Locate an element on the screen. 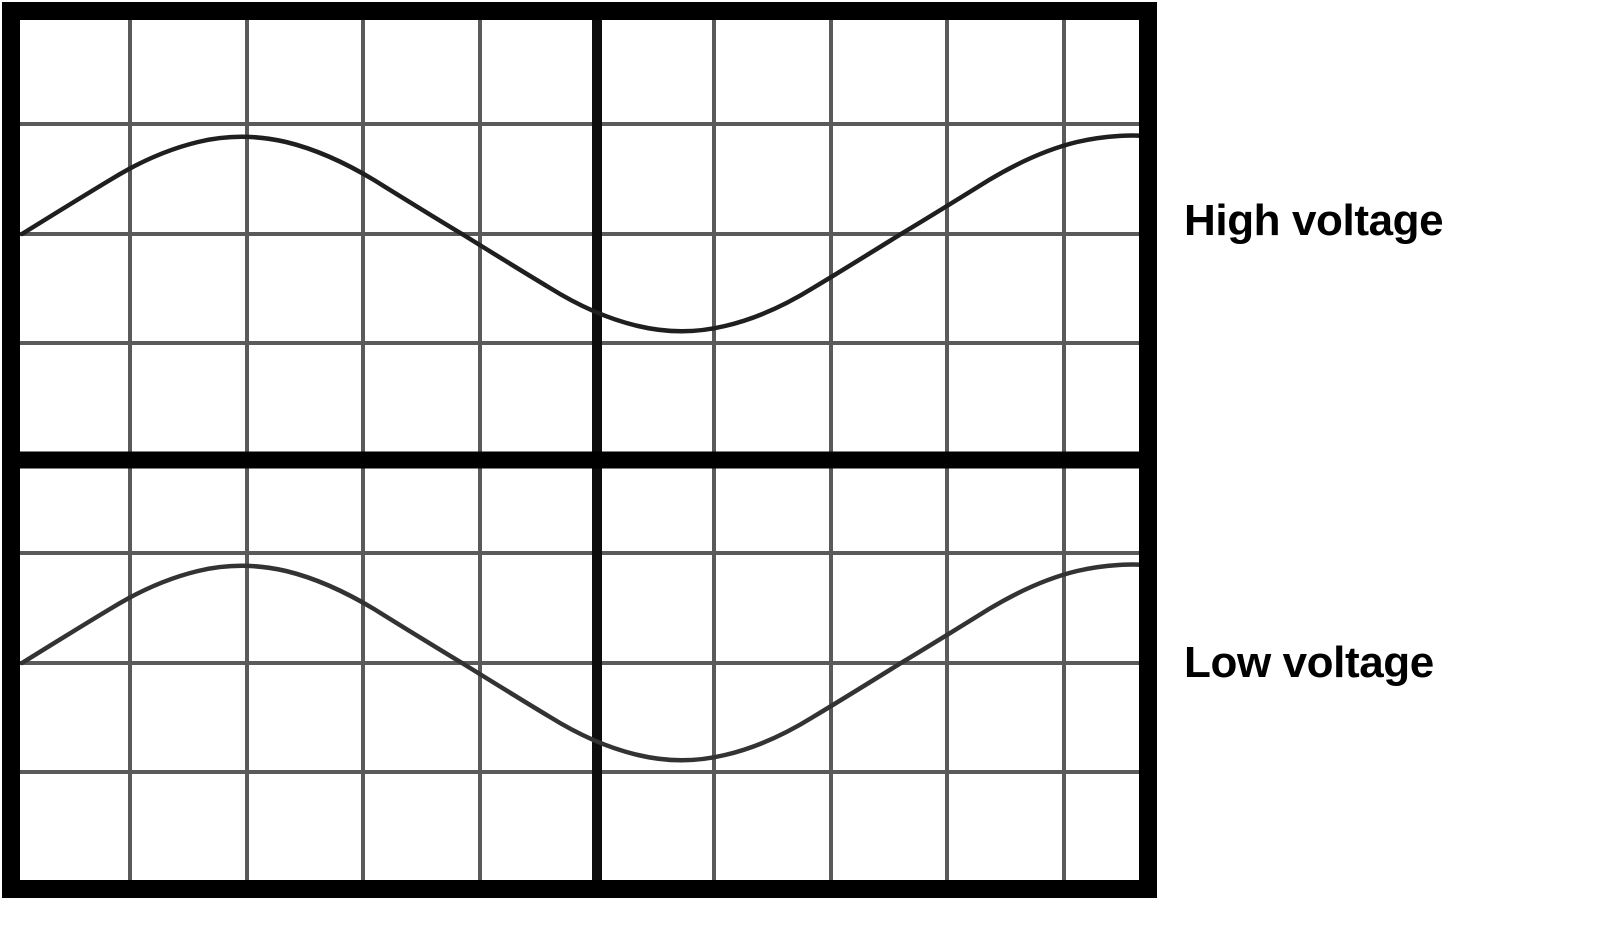  panel-label-high-voltage: High voltage is located at coordinates (1314, 220).